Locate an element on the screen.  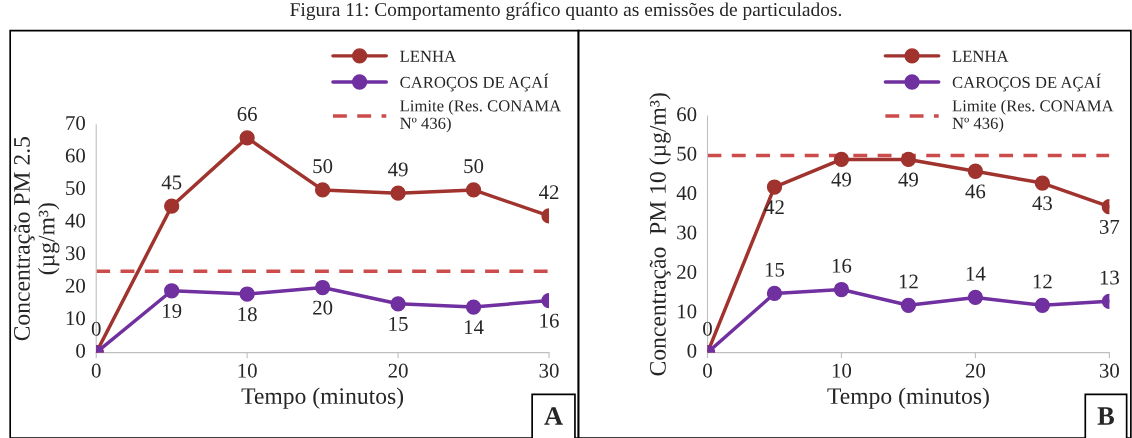
data-label: 13 is located at coordinates (1109, 277).